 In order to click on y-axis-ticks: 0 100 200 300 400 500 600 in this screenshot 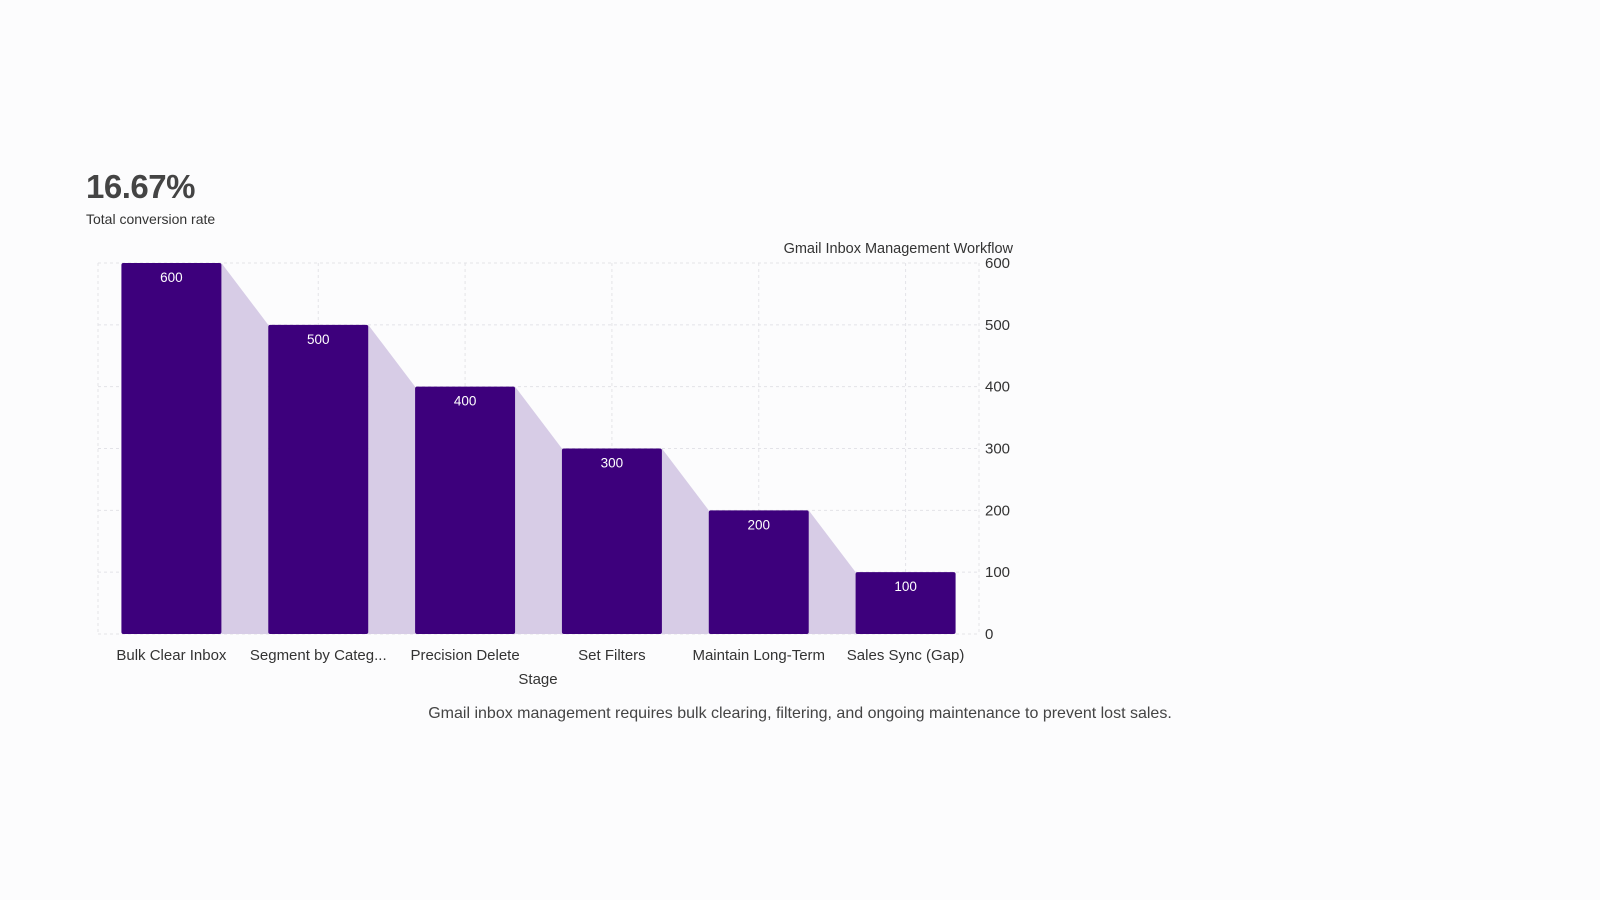, I will do `click(997, 449)`.